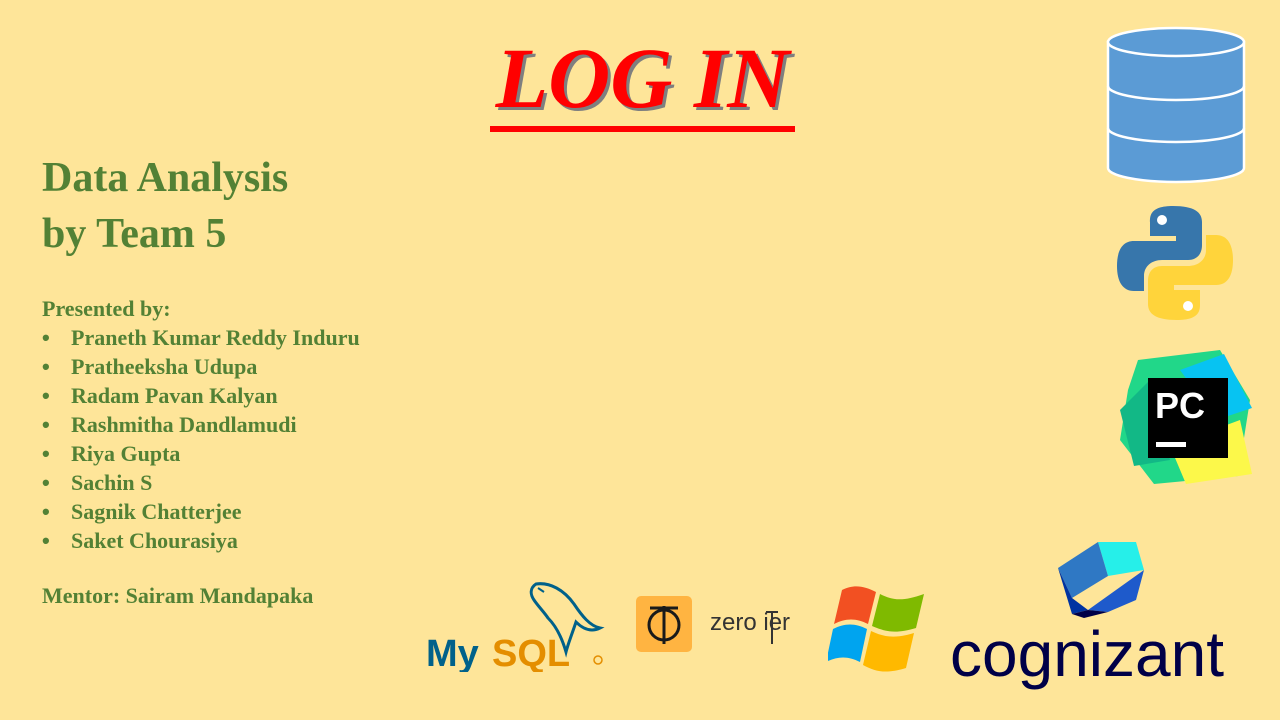  Describe the element at coordinates (1180, 405) in the screenshot. I see `pycharm-text: PC` at that location.